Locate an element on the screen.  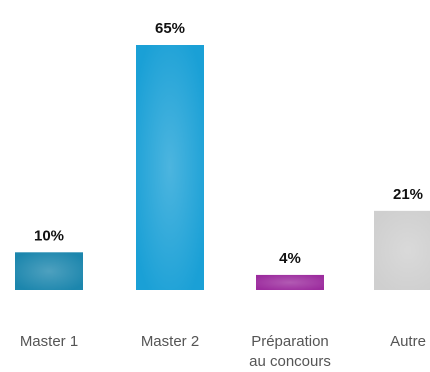
value-label-3: 21% is located at coordinates (408, 194).